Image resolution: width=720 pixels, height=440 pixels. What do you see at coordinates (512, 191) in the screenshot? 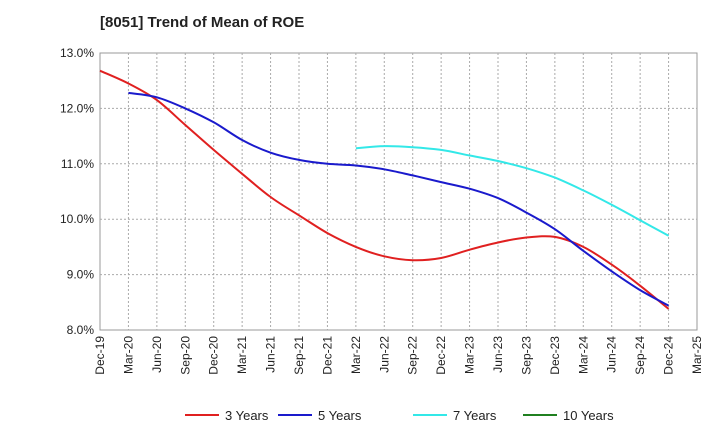
I see `series-line-7-years` at bounding box center [512, 191].